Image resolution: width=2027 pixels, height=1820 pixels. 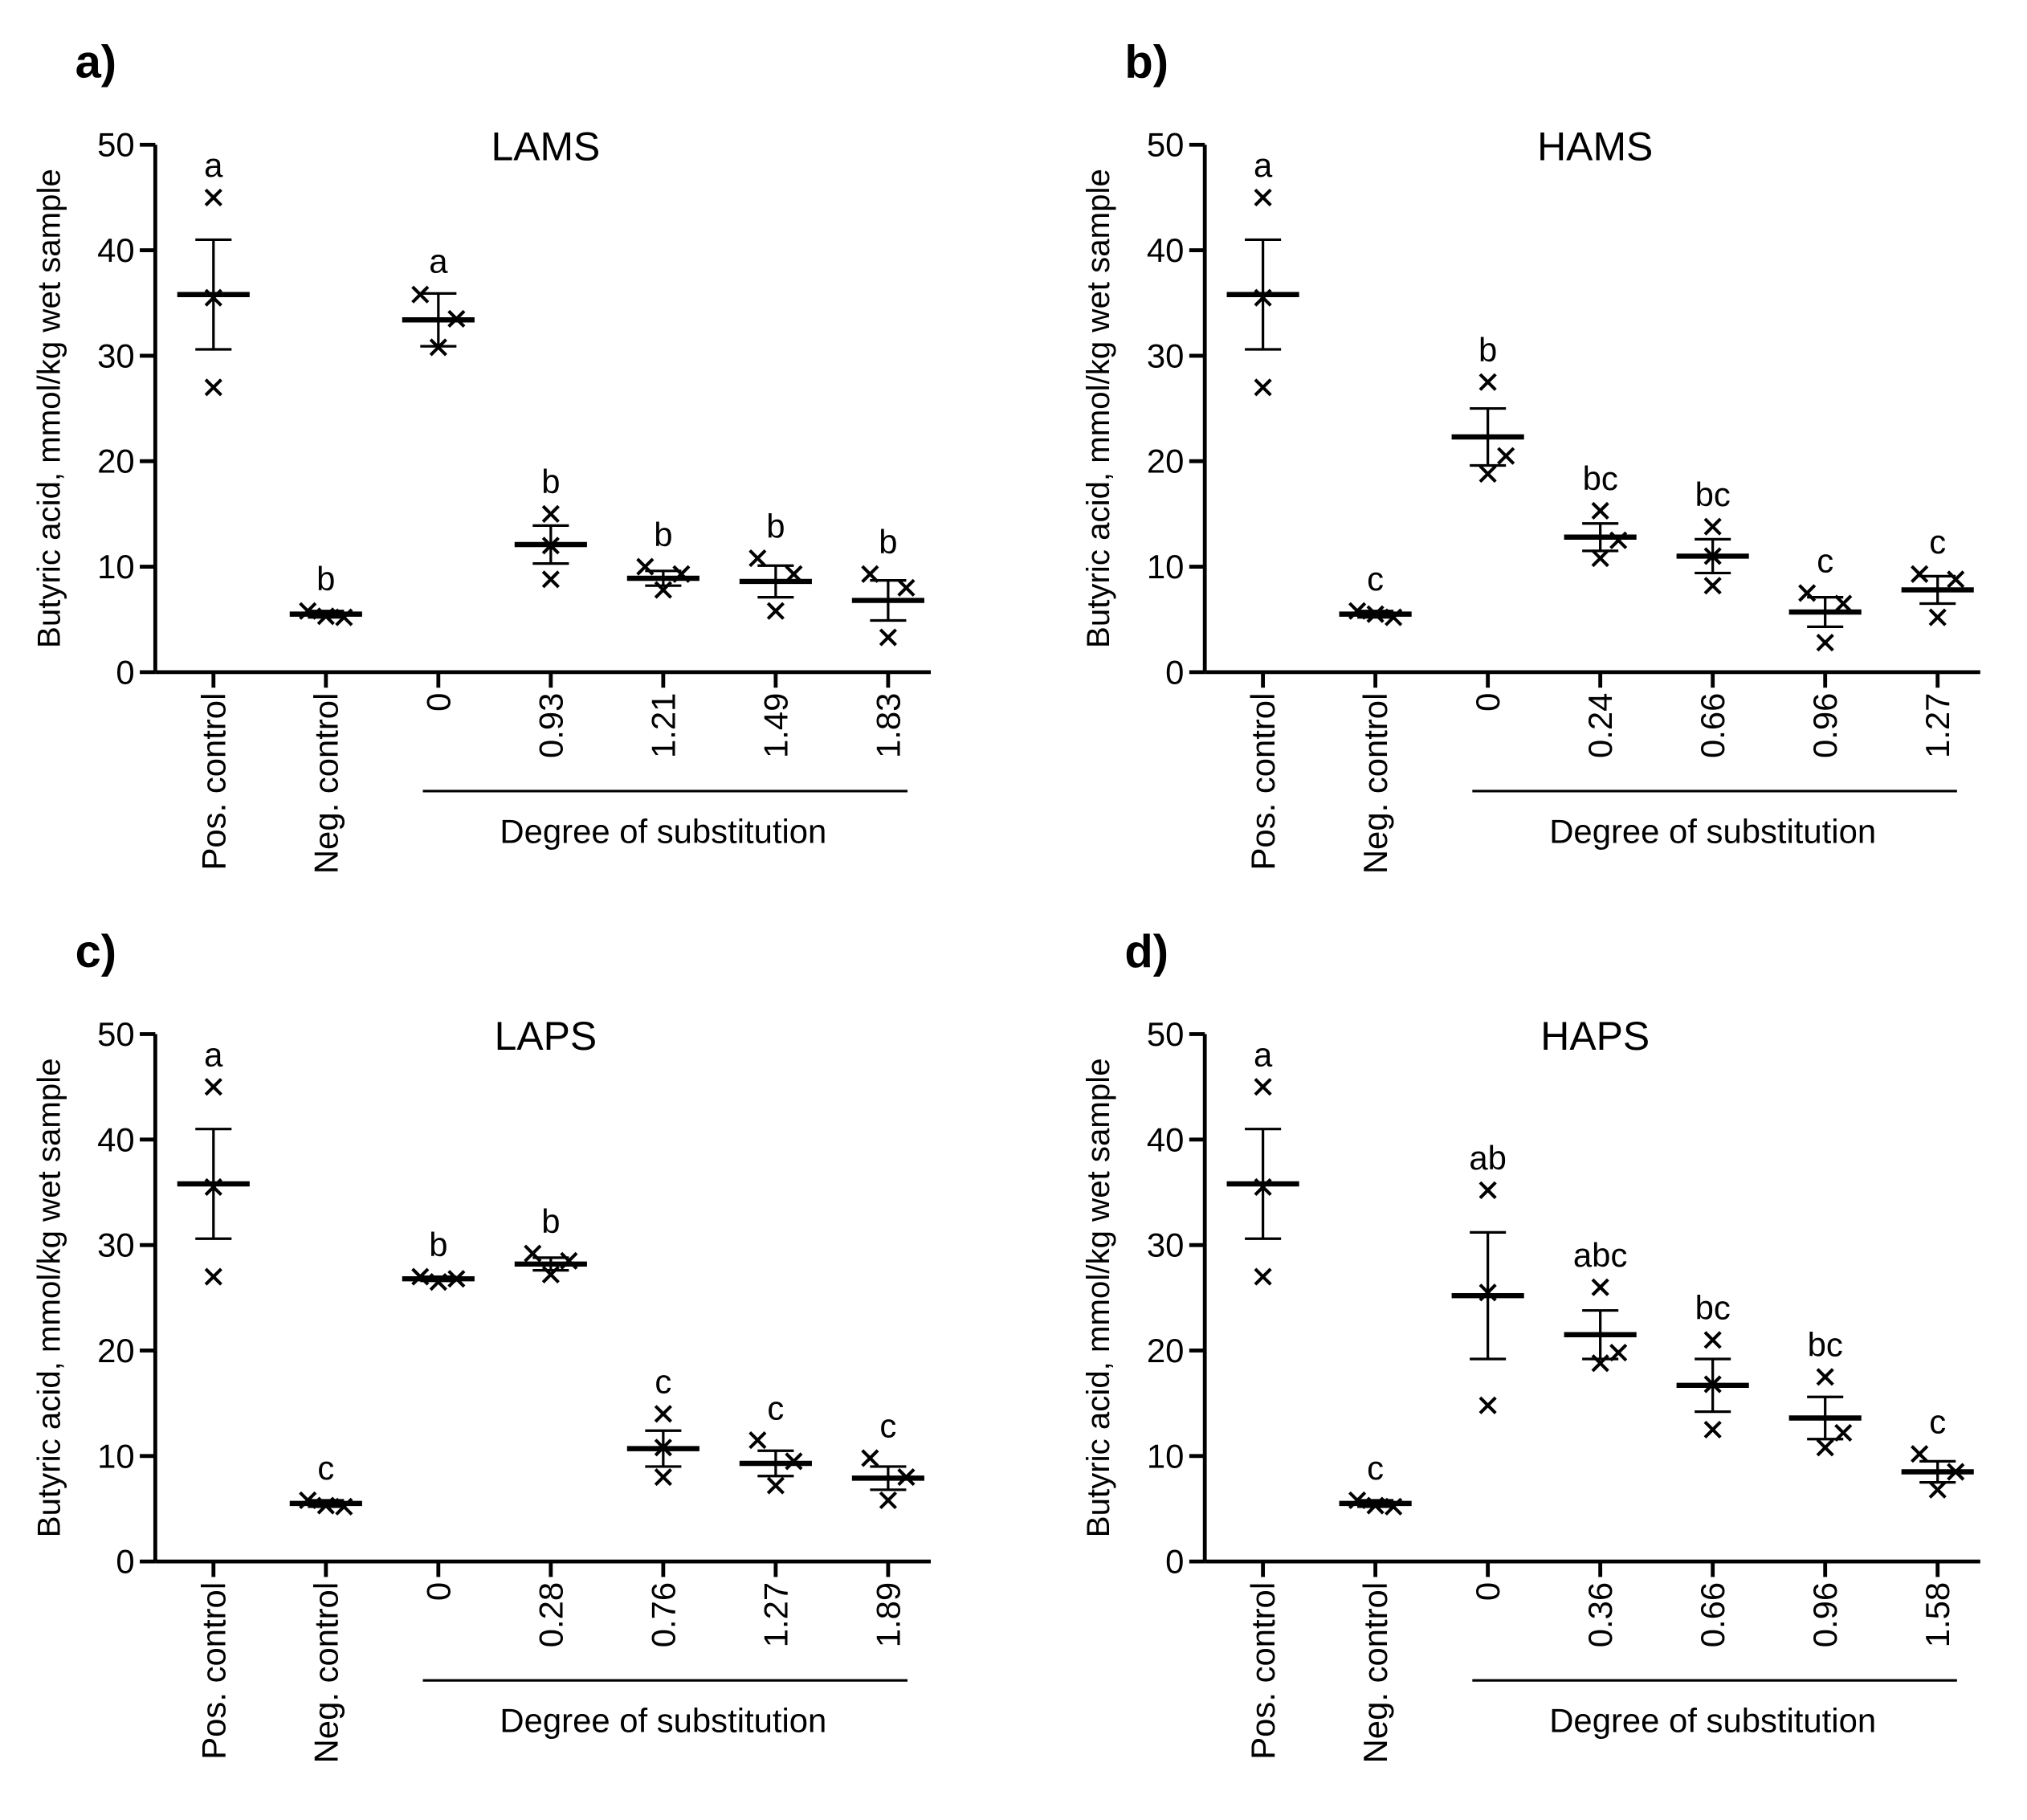 I want to click on y-tick-label: 50, so click(x=1166, y=1034).